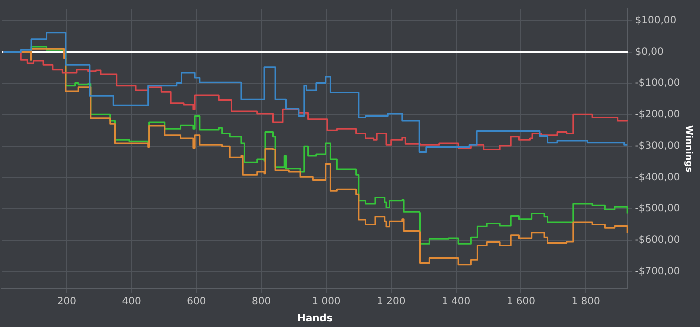 This screenshot has height=327, width=700. What do you see at coordinates (315, 319) in the screenshot?
I see `x-axis-title: Hands` at bounding box center [315, 319].